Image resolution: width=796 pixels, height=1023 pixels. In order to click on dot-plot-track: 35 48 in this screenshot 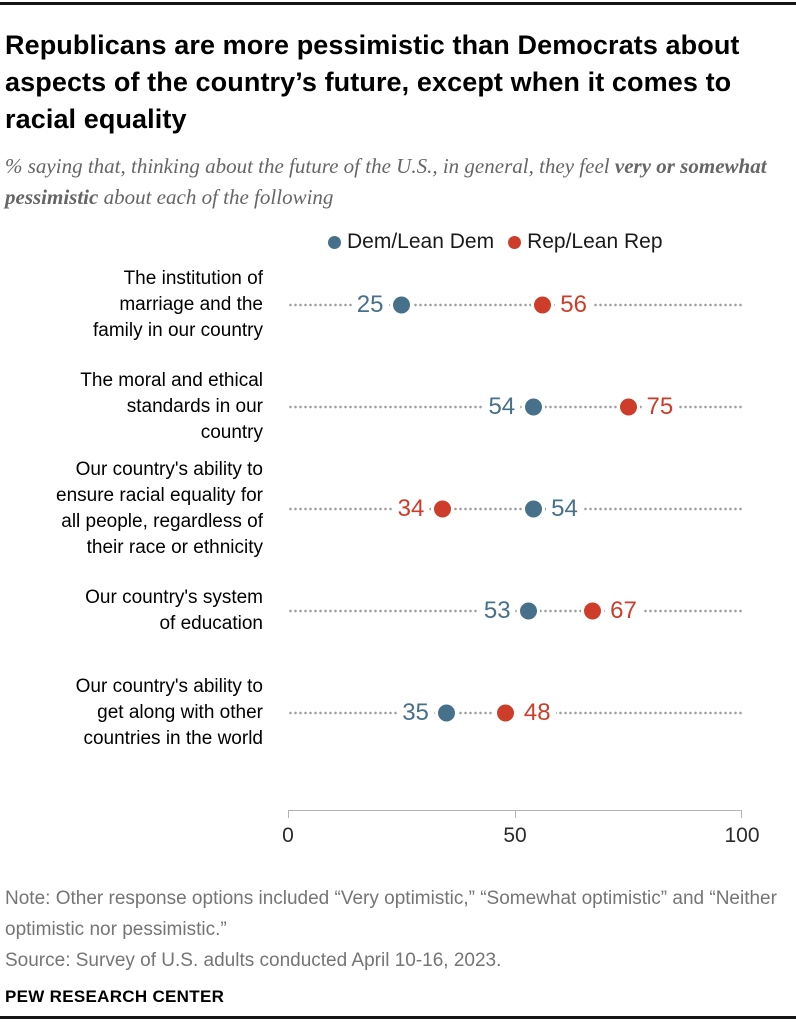, I will do `click(515, 713)`.